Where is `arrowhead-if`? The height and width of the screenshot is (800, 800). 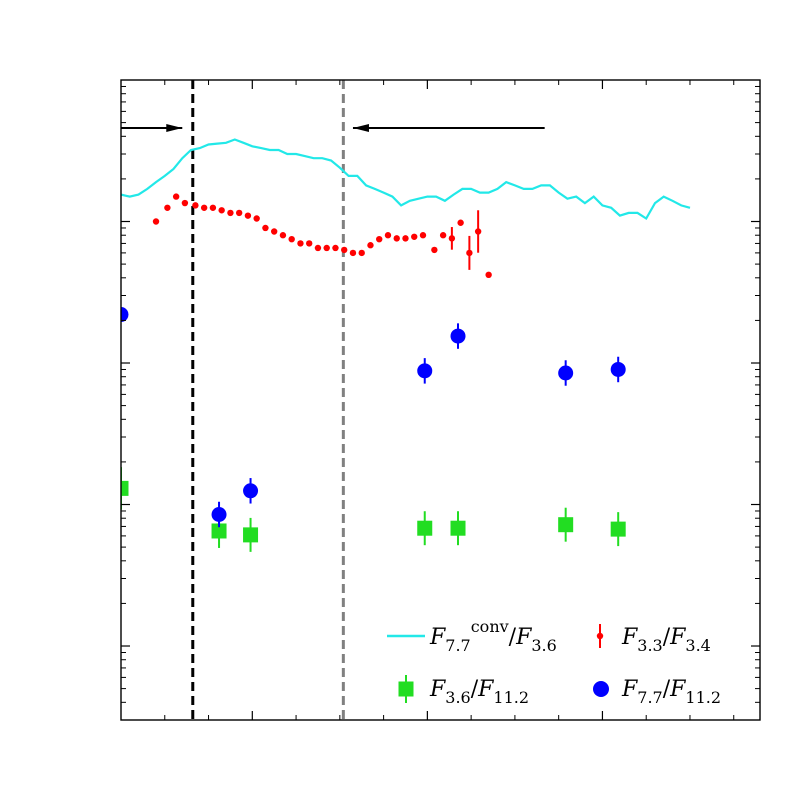
arrowhead-if is located at coordinates (174, 128).